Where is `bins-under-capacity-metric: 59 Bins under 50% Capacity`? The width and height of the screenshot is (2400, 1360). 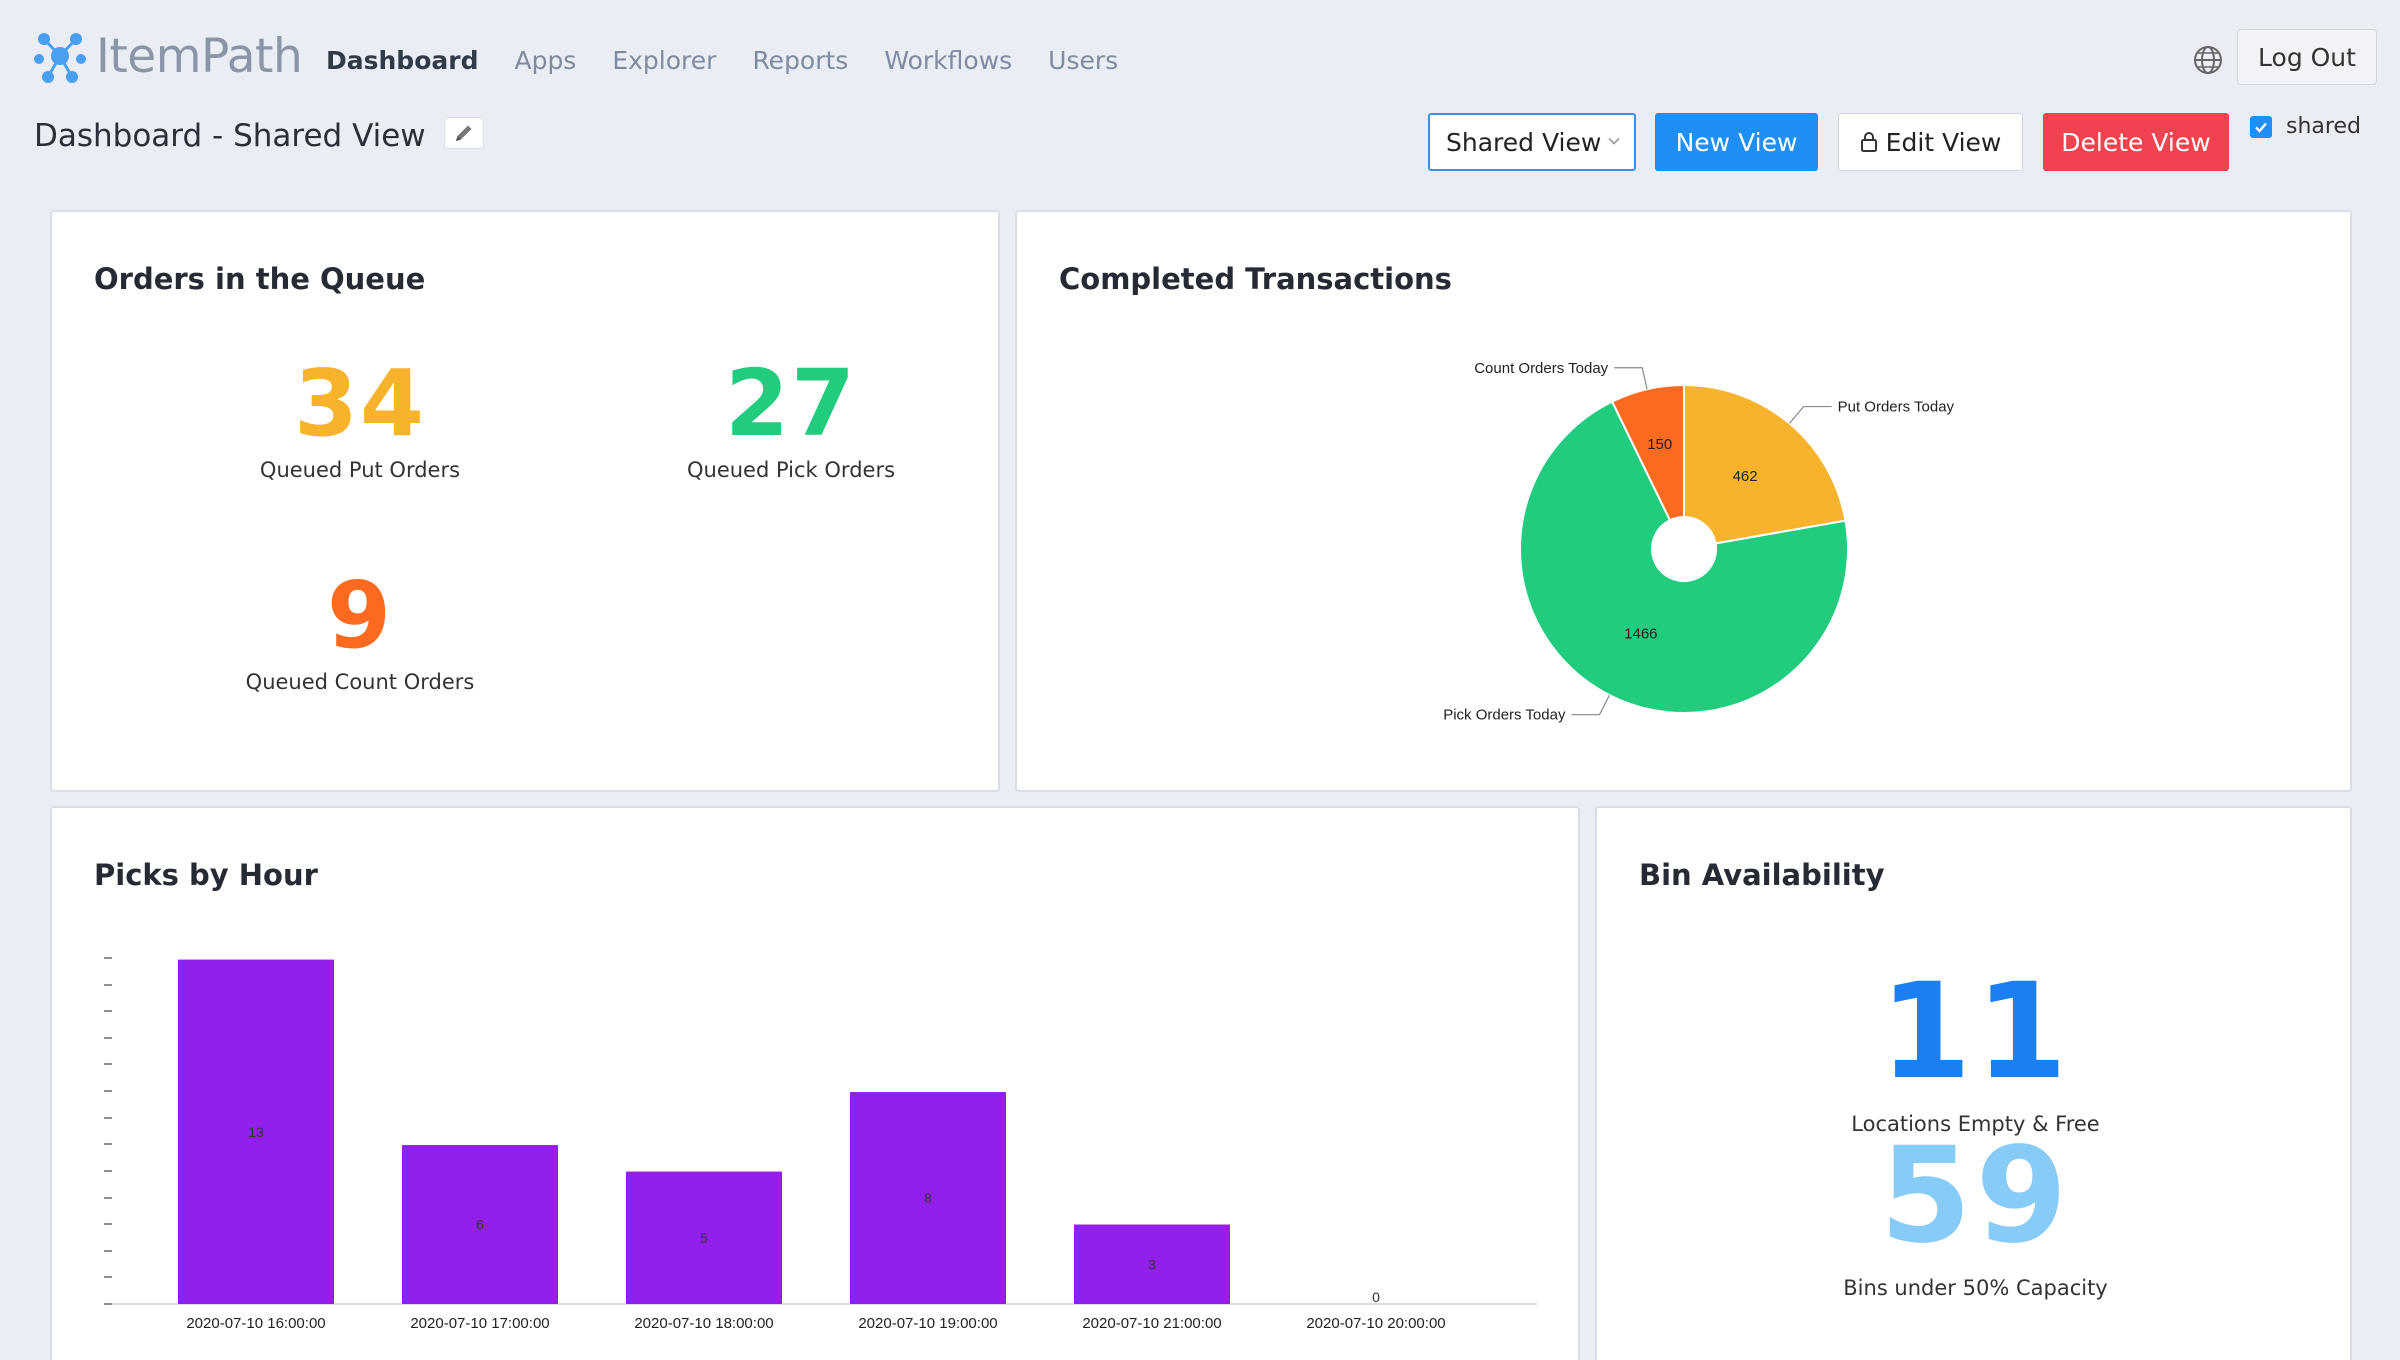 bins-under-capacity-metric: 59 Bins under 50% Capacity is located at coordinates (1975, 1215).